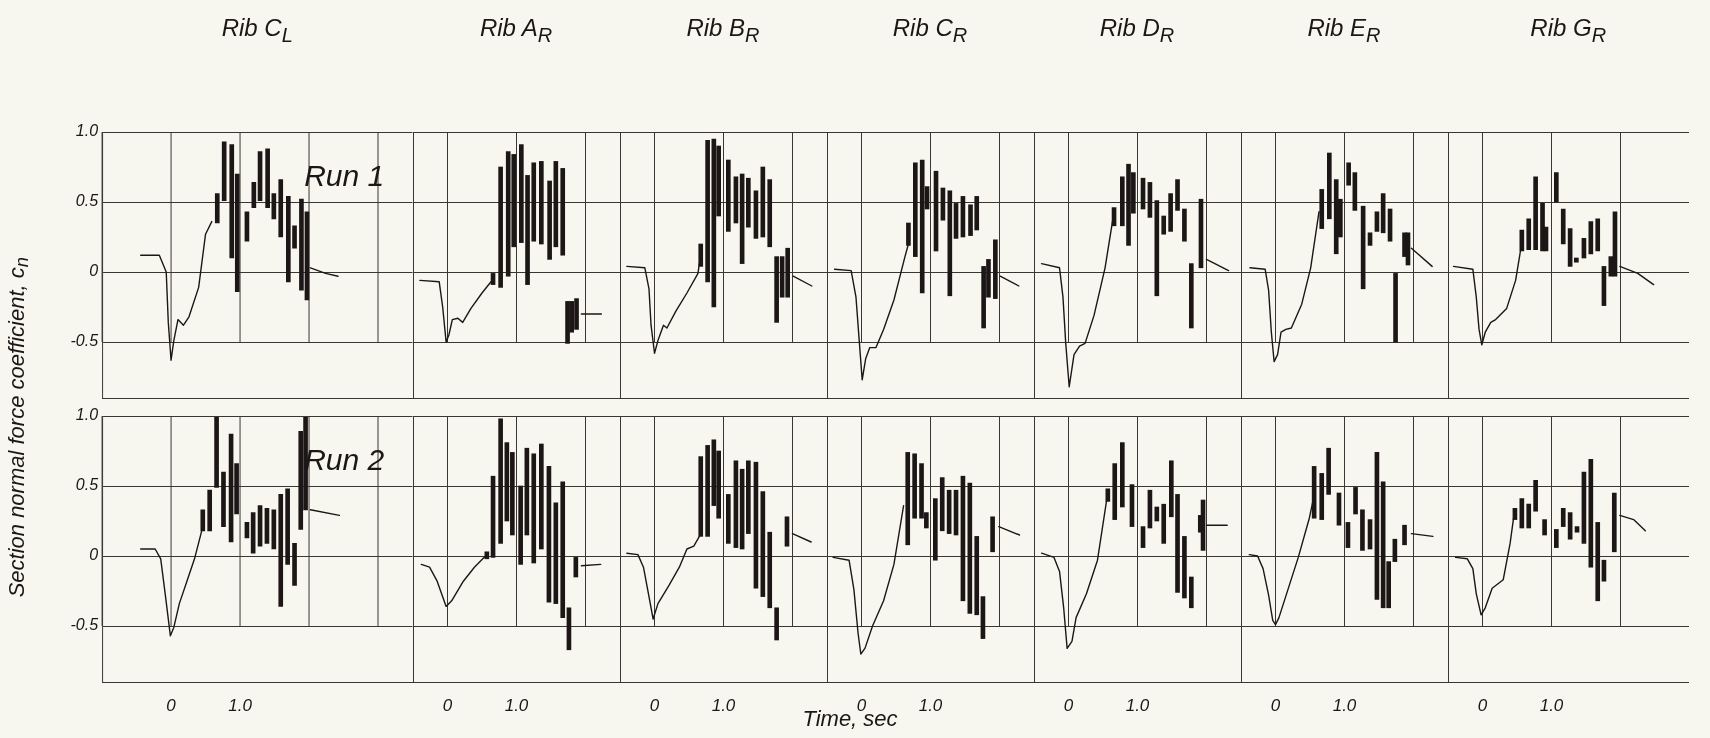  What do you see at coordinates (1344, 30) in the screenshot?
I see `chart-title: Rib E$_{R}$` at bounding box center [1344, 30].